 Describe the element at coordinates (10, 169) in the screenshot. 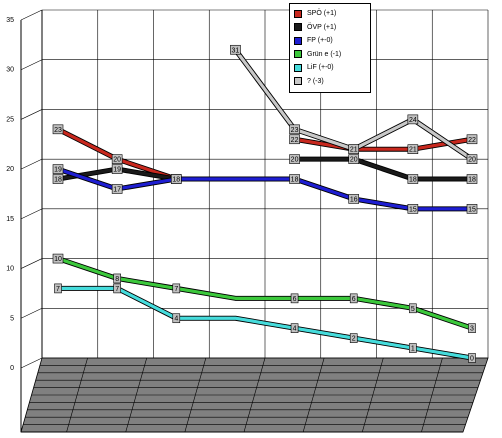

I see `y-tick-label: 20` at that location.